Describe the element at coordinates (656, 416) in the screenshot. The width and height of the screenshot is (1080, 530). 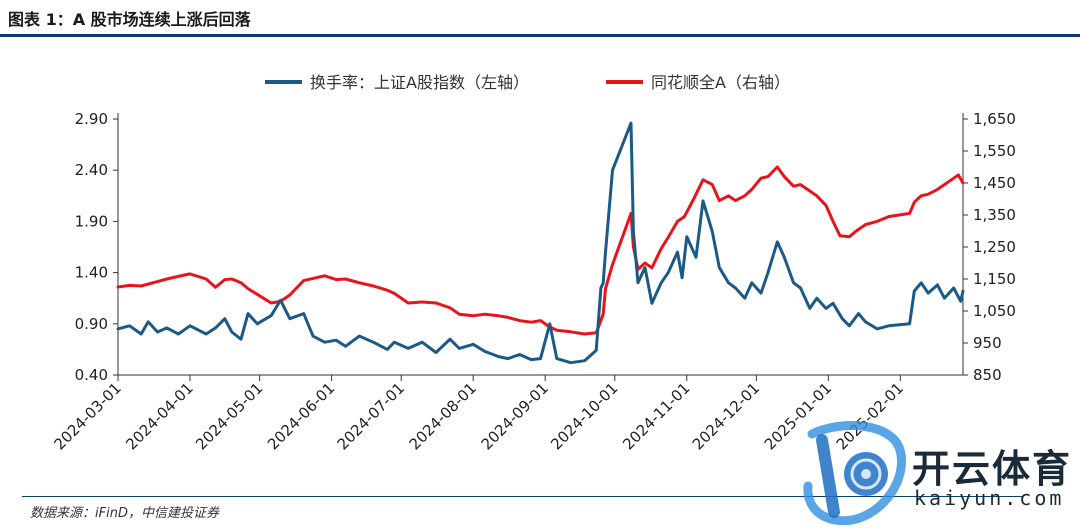
I see `x-tick-label: 2024-11-01` at that location.